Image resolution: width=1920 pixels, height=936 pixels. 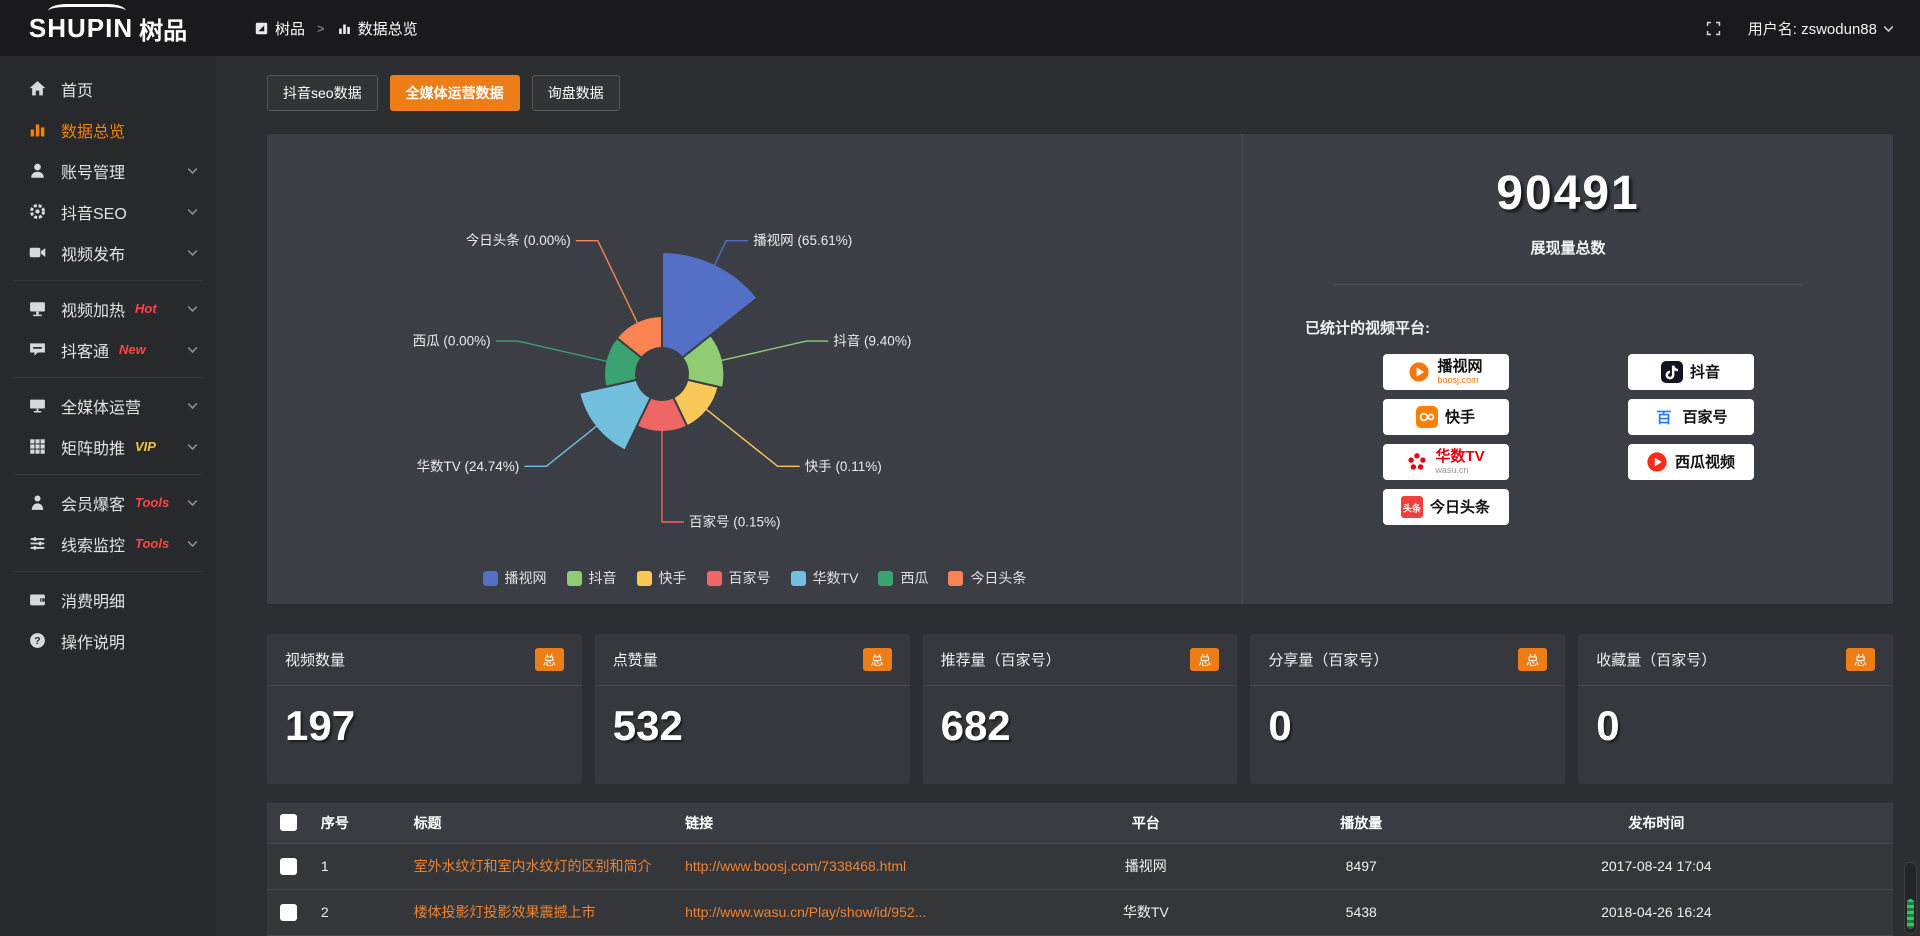 I want to click on total-impressions-value: 90491, so click(x=1568, y=193).